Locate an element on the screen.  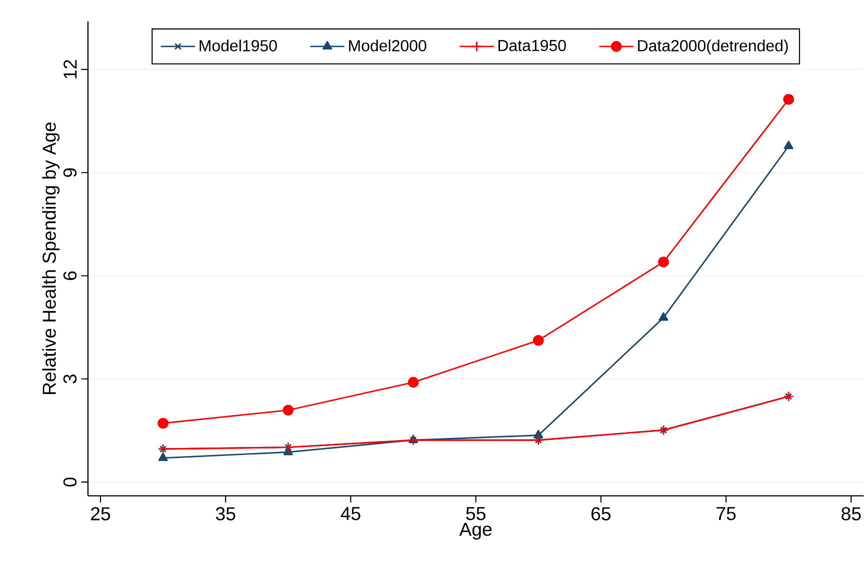
x-tick-label: 35 is located at coordinates (226, 513).